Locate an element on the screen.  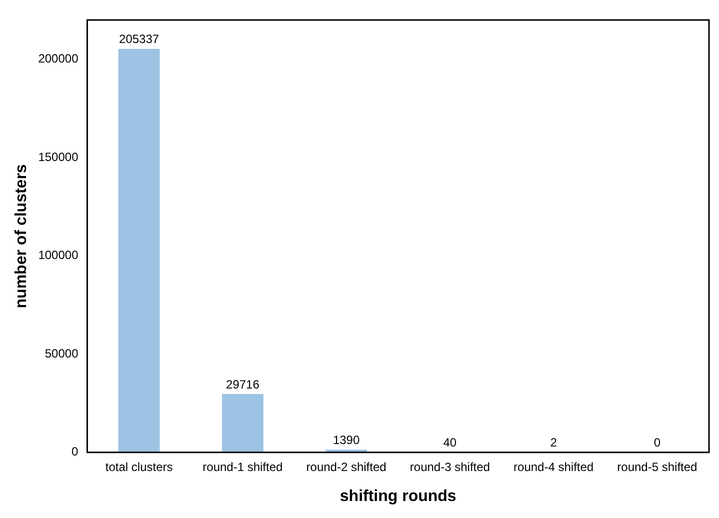
data-label: 2 is located at coordinates (554, 443).